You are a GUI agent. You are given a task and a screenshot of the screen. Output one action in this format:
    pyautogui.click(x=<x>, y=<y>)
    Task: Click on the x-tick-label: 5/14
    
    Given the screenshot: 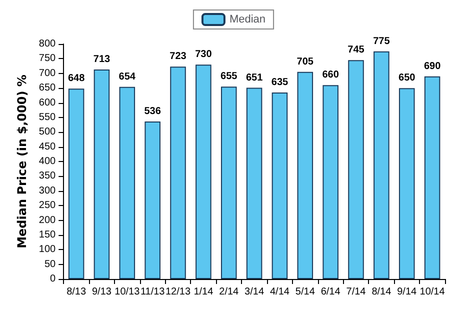 What is the action you would take?
    pyautogui.click(x=305, y=292)
    